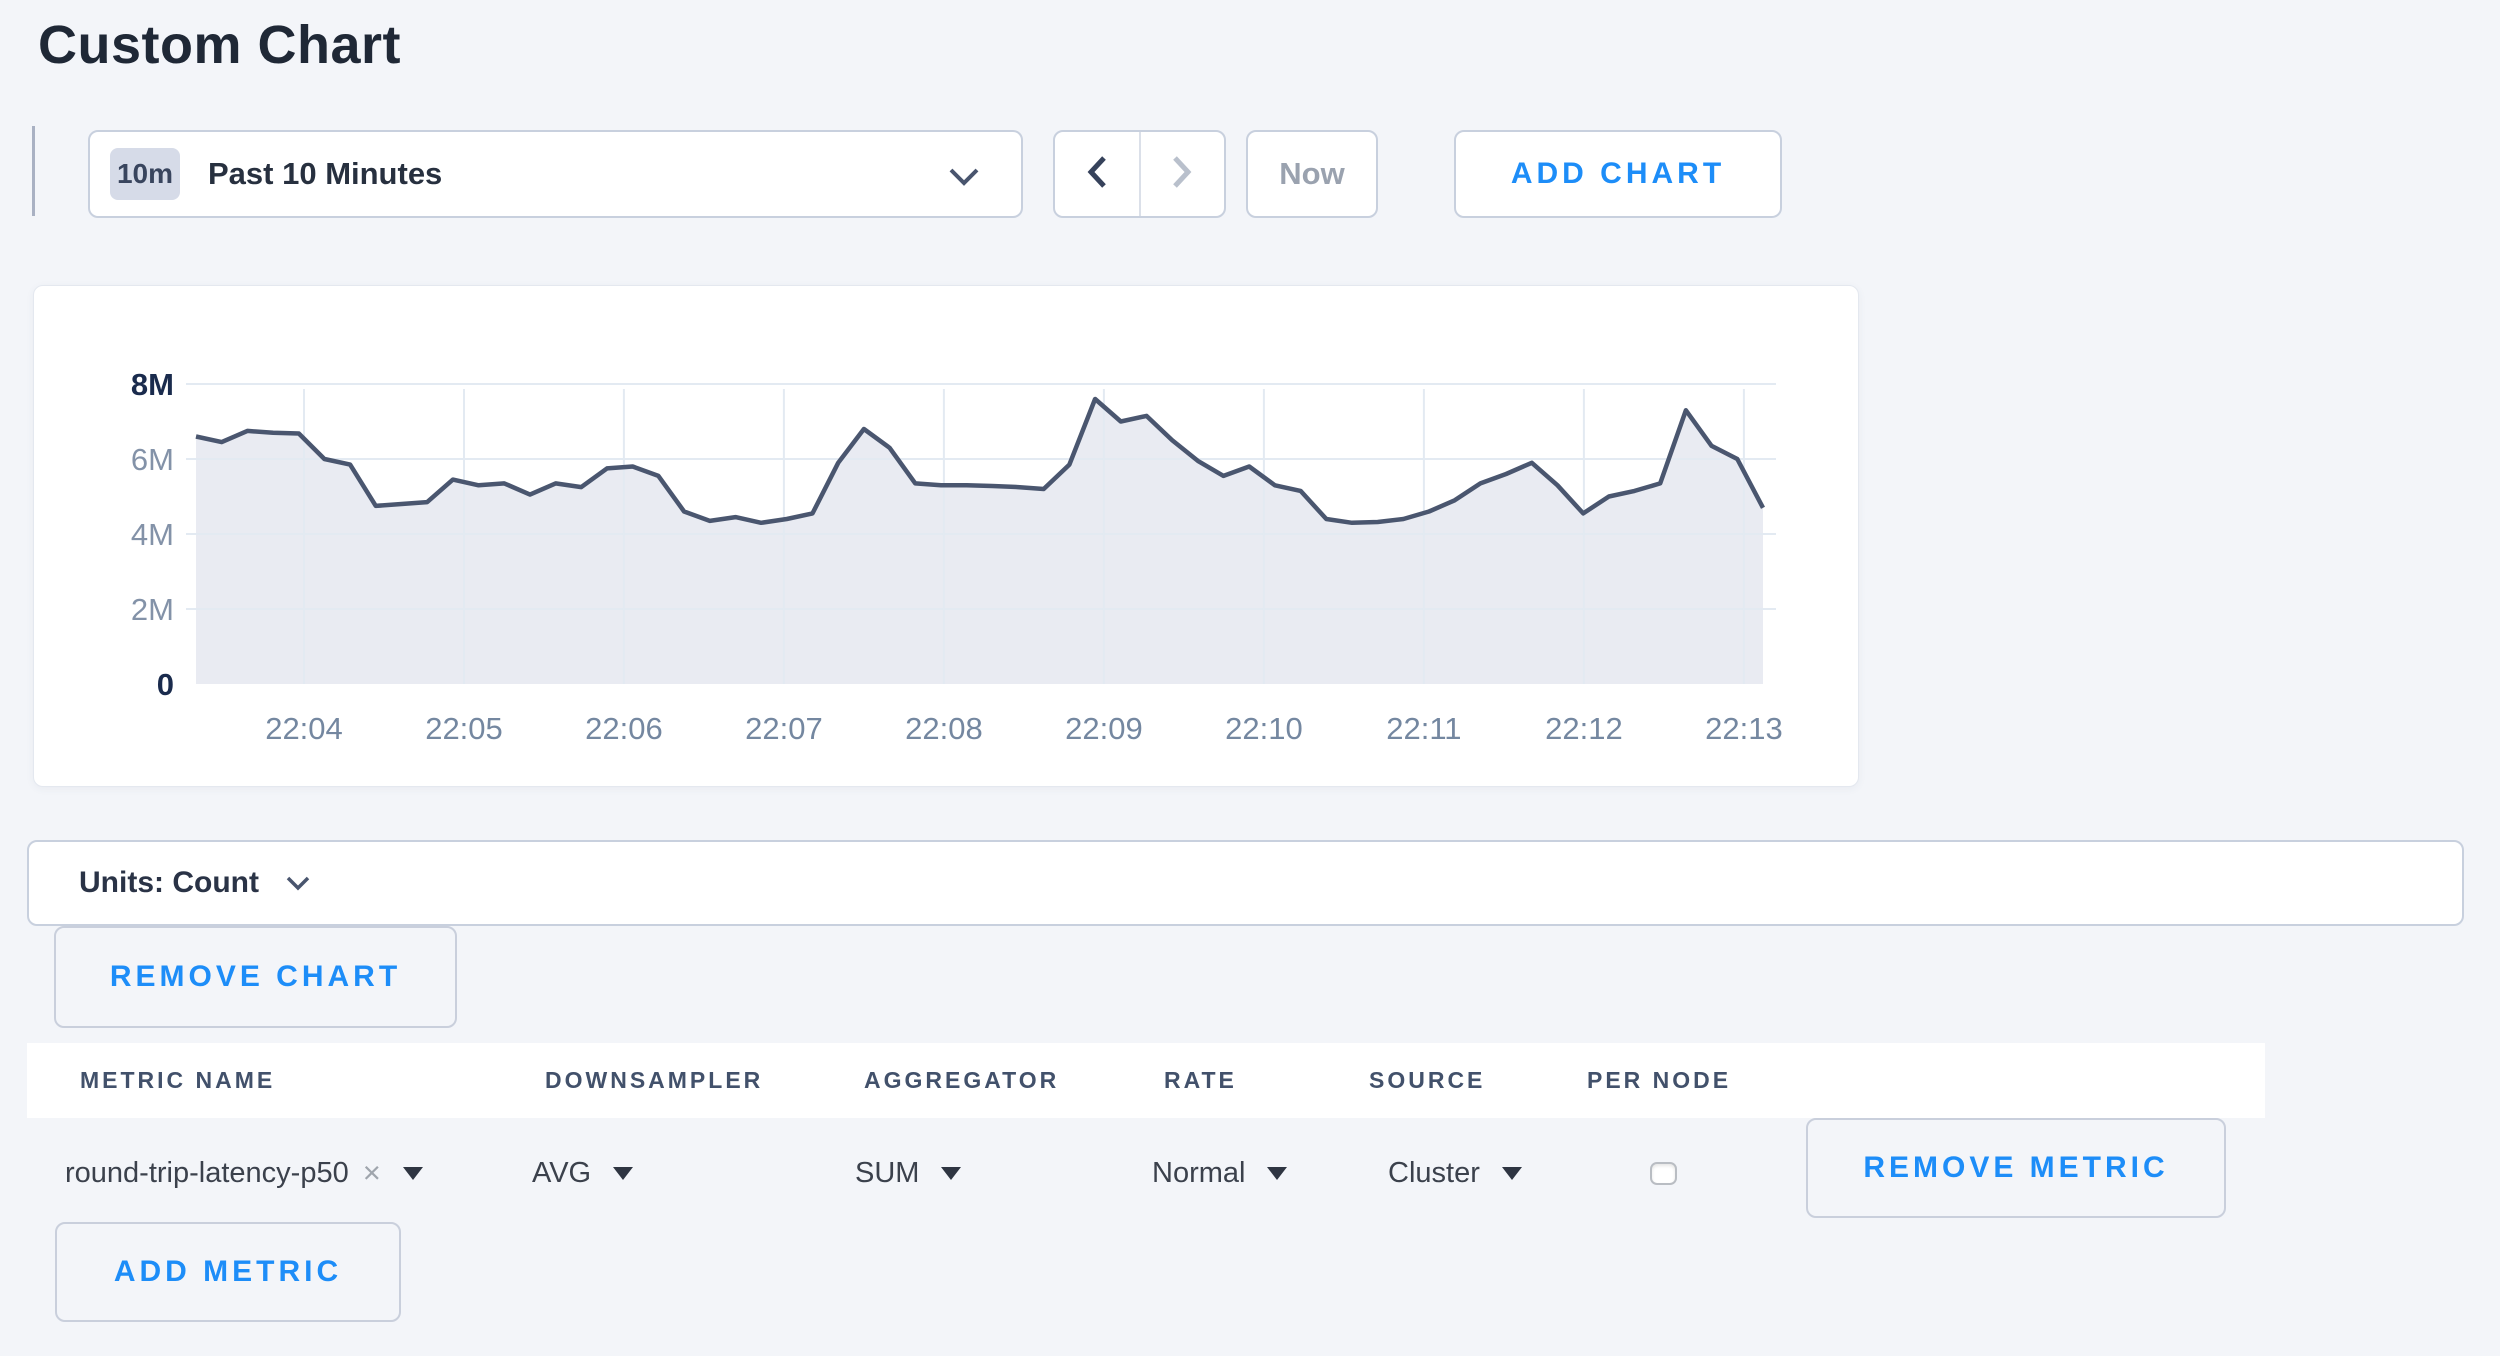 The width and height of the screenshot is (2500, 1356). I want to click on rate-dropdown: Normal, so click(1220, 1173).